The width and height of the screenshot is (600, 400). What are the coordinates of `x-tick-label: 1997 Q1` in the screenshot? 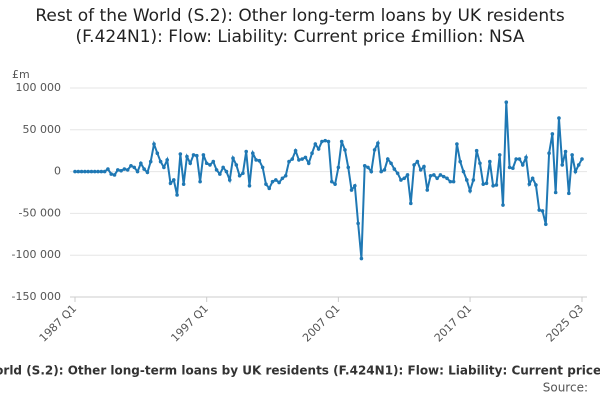 It's located at (189, 323).